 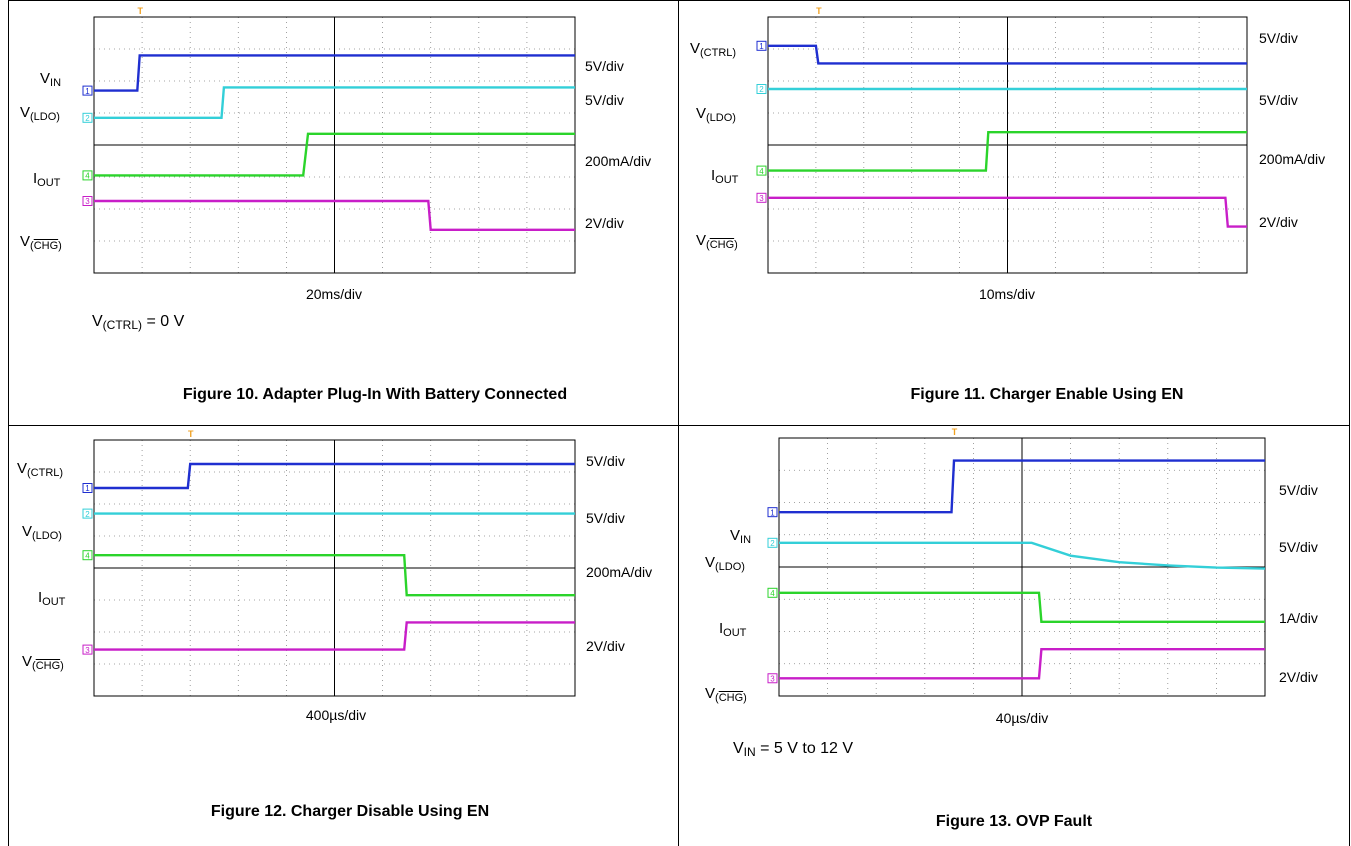 I want to click on scale-ch2-fig11: 5V/div, so click(x=1278, y=100).